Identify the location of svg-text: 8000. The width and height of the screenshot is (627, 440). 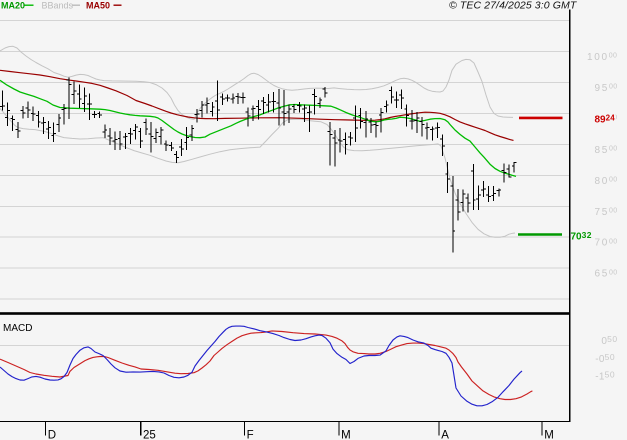
(606, 181).